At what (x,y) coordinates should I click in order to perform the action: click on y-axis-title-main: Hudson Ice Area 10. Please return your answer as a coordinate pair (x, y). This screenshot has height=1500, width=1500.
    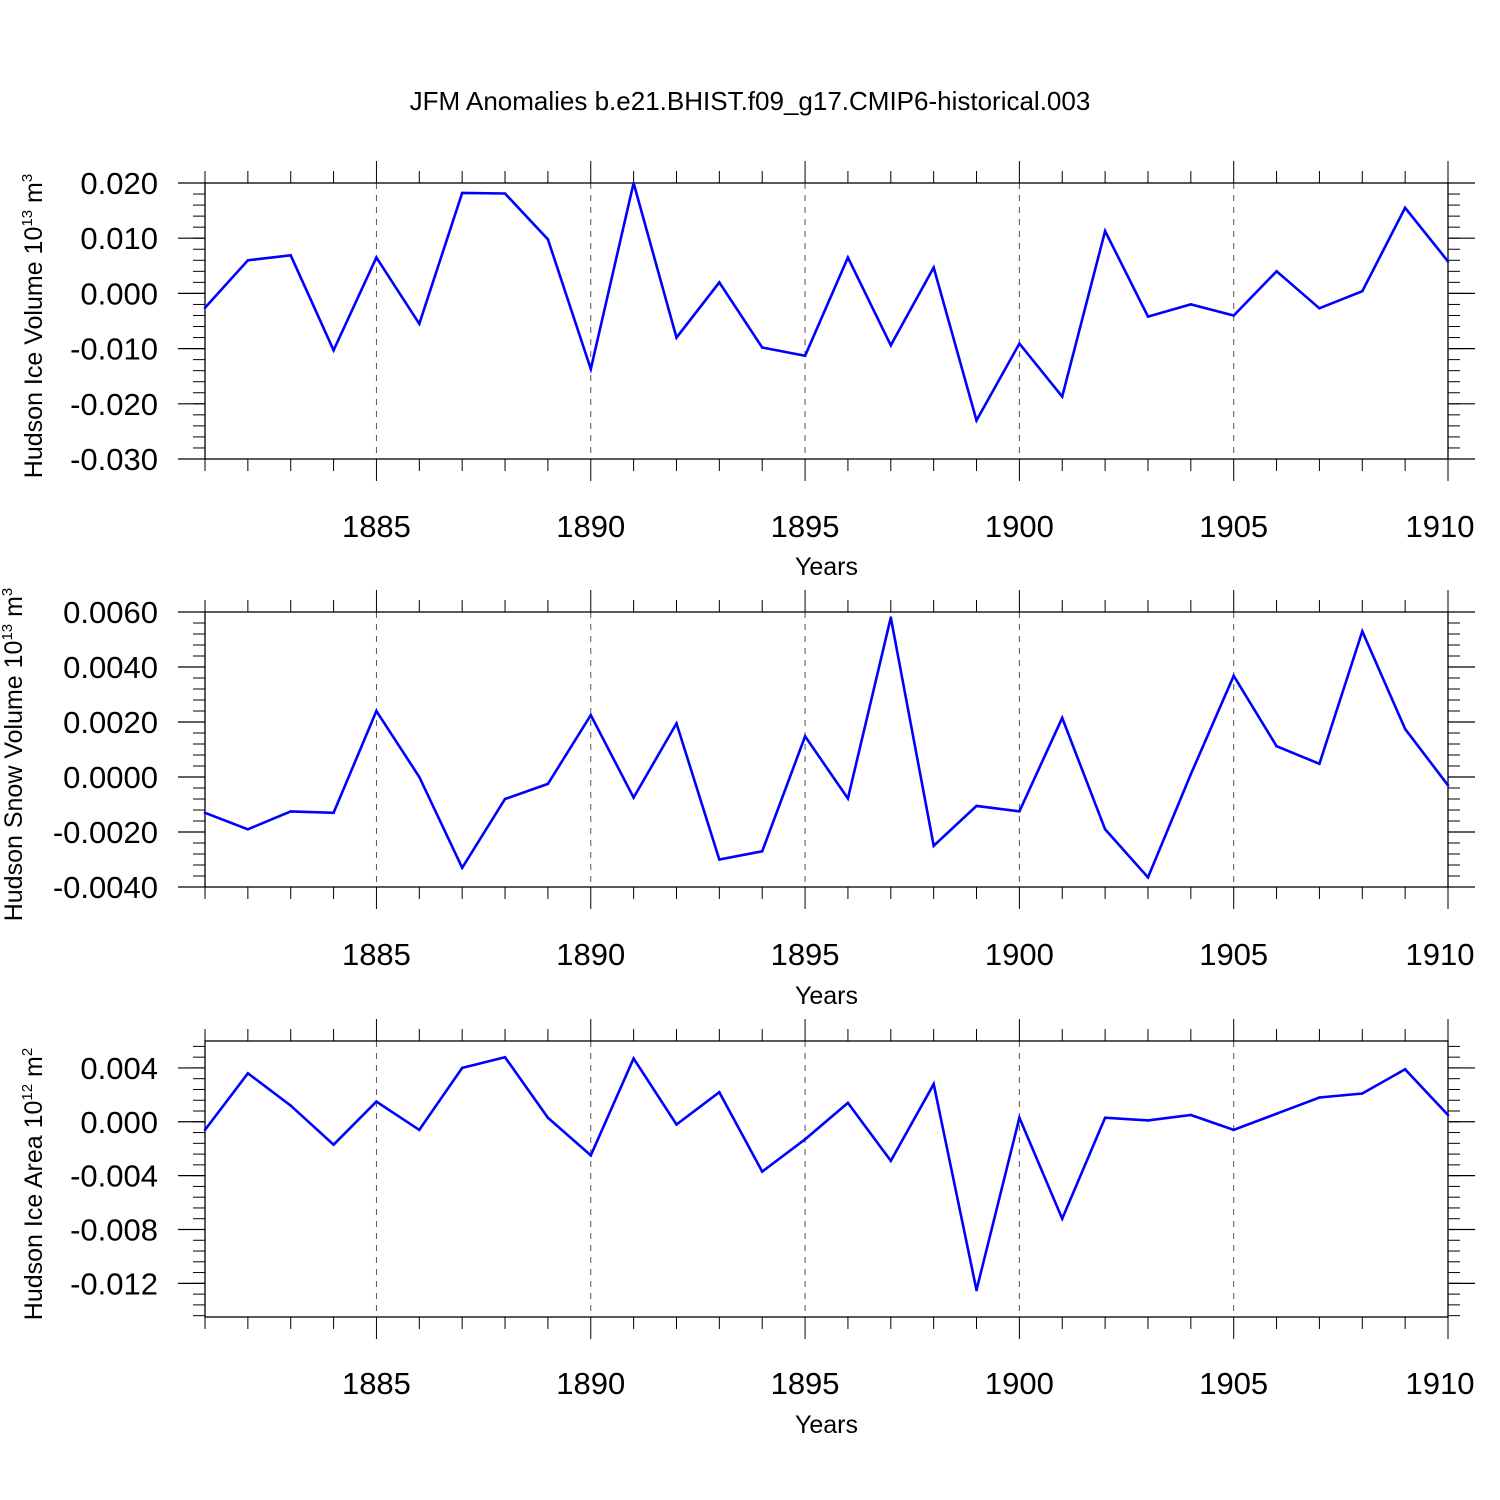
    Looking at the image, I should click on (34, 1211).